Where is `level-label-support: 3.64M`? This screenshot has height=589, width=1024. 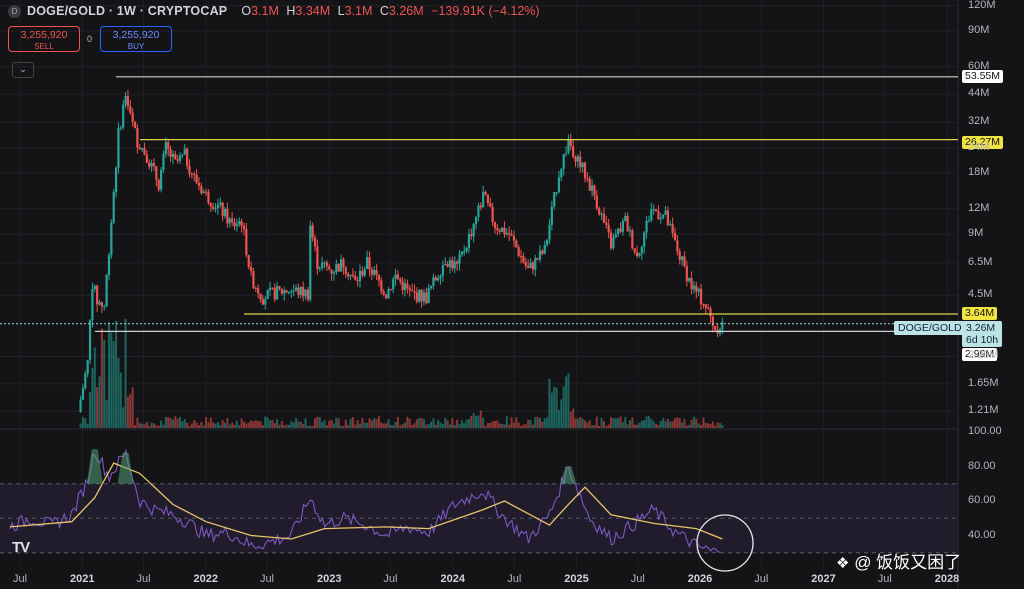 level-label-support: 3.64M is located at coordinates (980, 313).